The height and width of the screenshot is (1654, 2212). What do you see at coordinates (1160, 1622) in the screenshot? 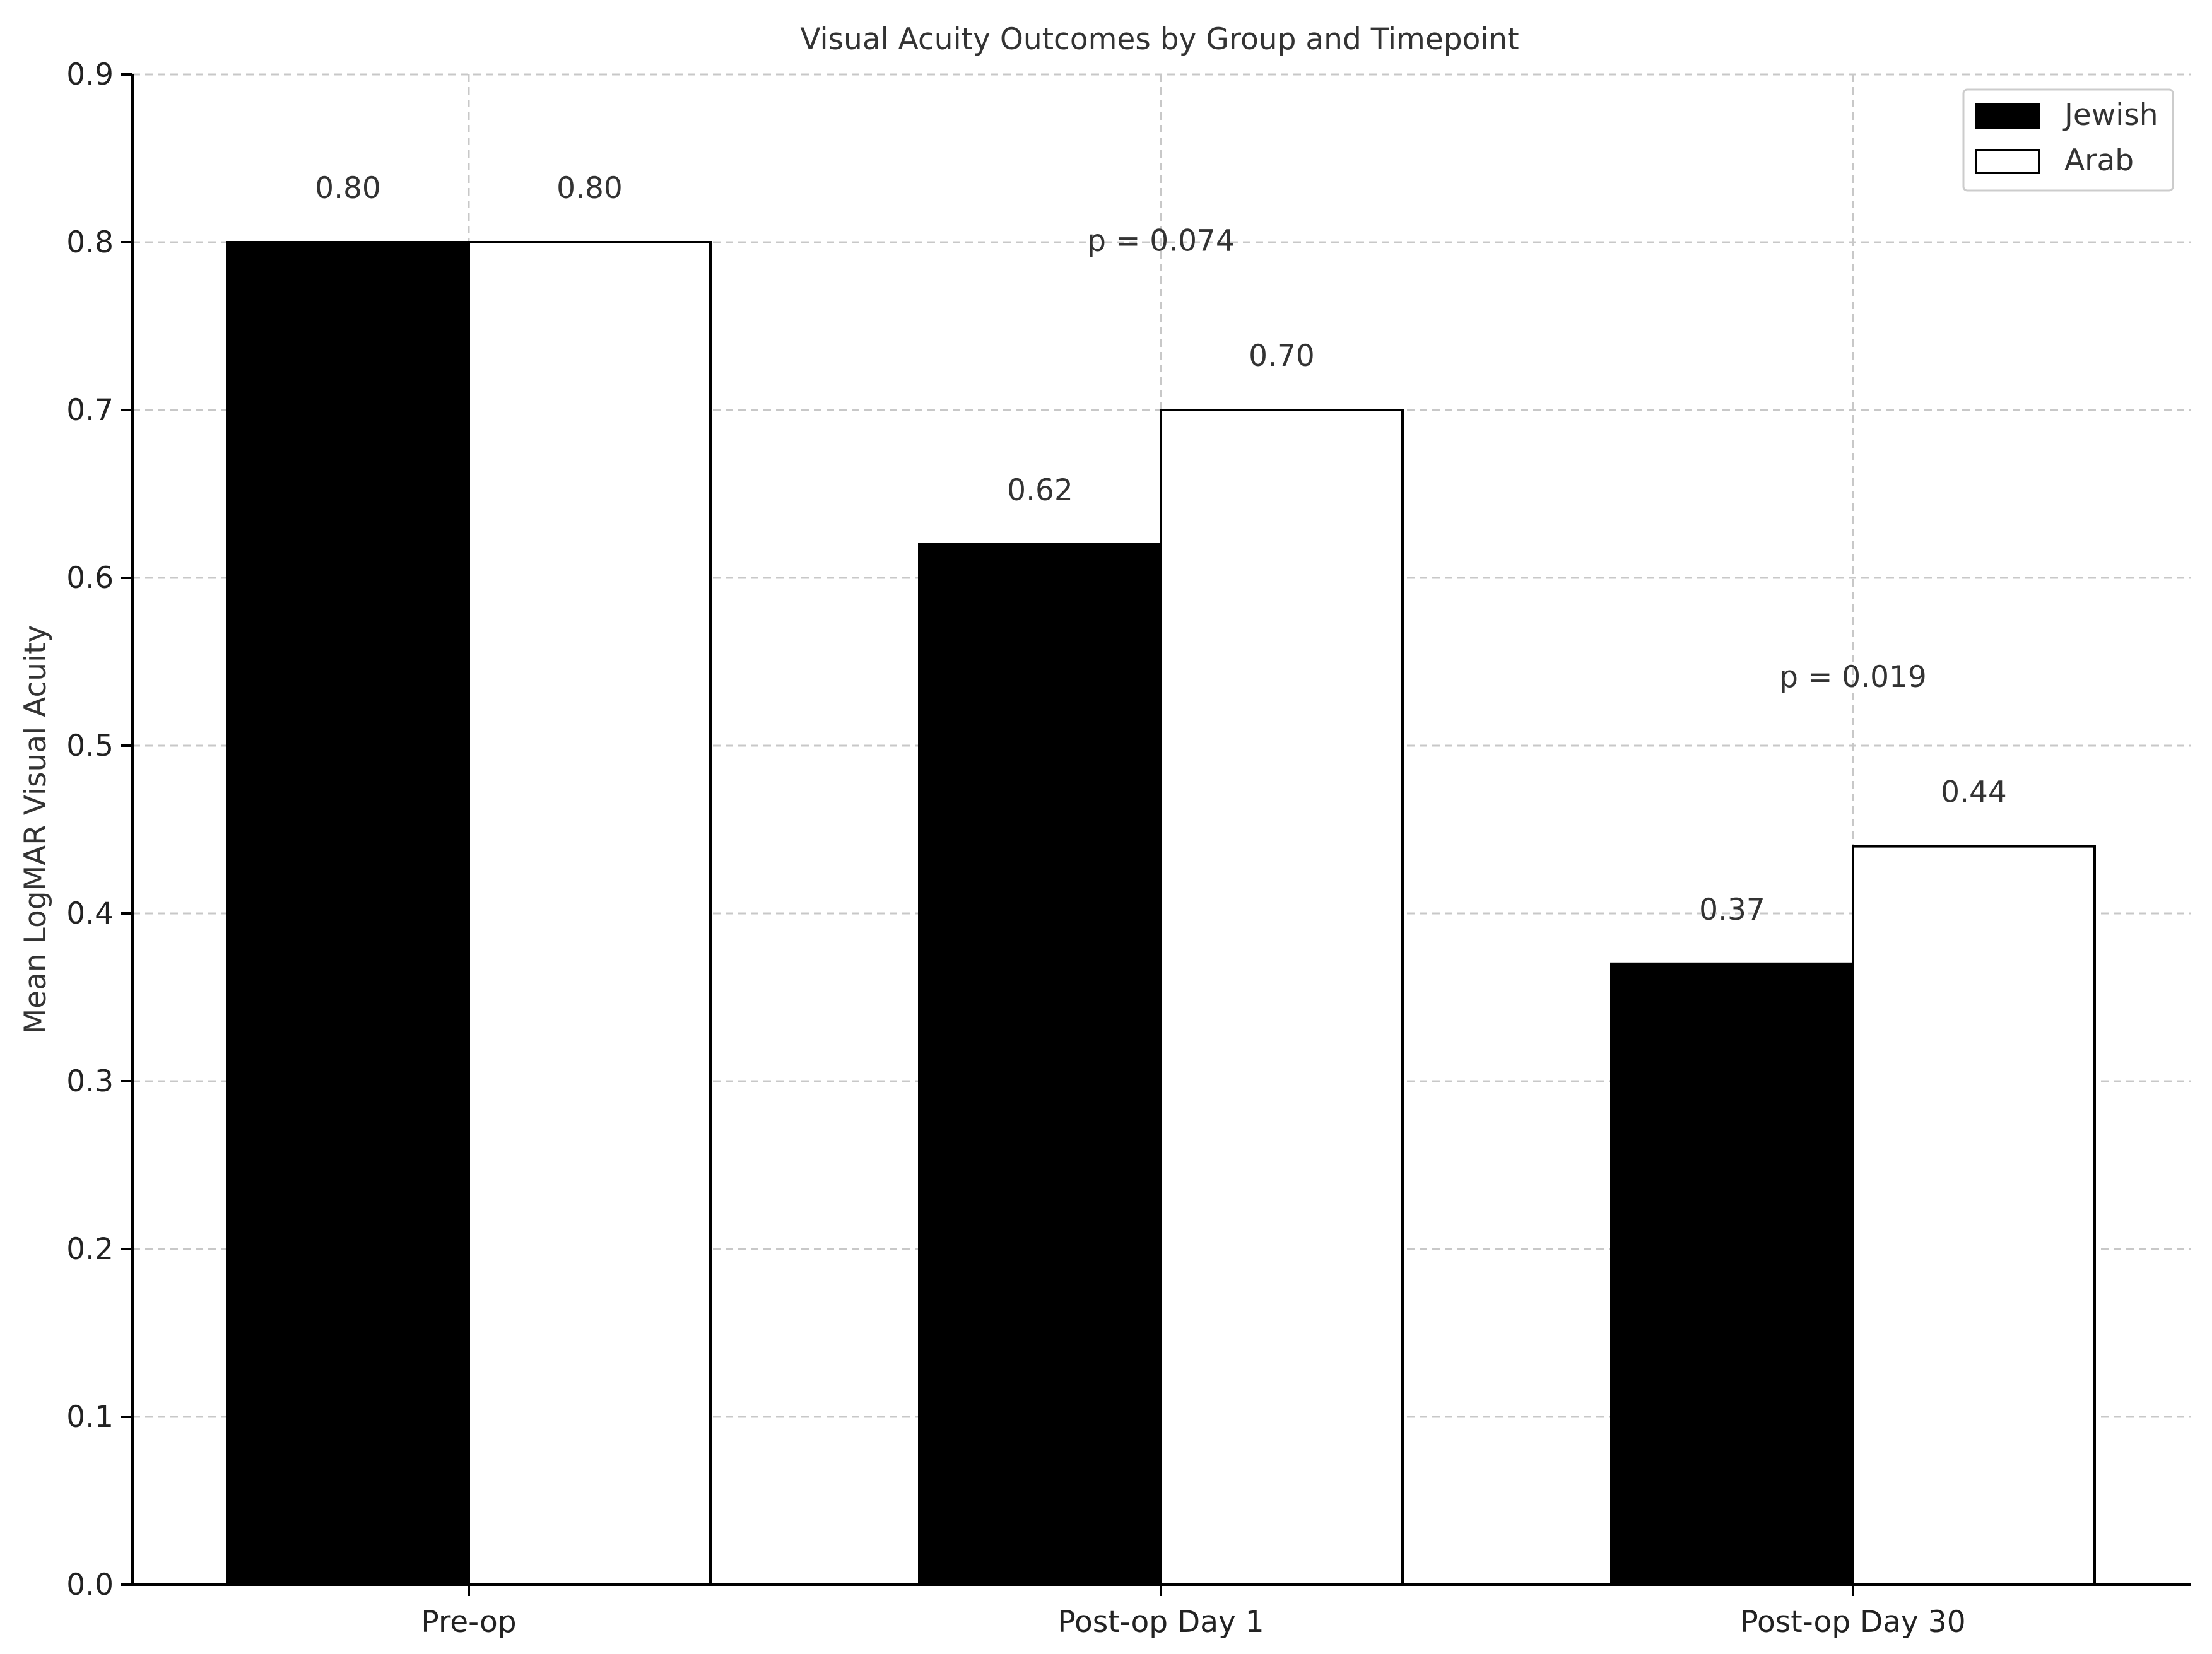
I see `x-tick-label: Post-op Day 1` at bounding box center [1160, 1622].